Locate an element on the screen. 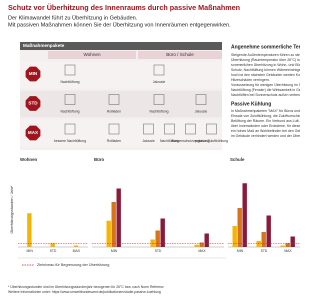 The width and height of the screenshot is (320, 300). panel-title: Wohnen is located at coordinates (29, 159).